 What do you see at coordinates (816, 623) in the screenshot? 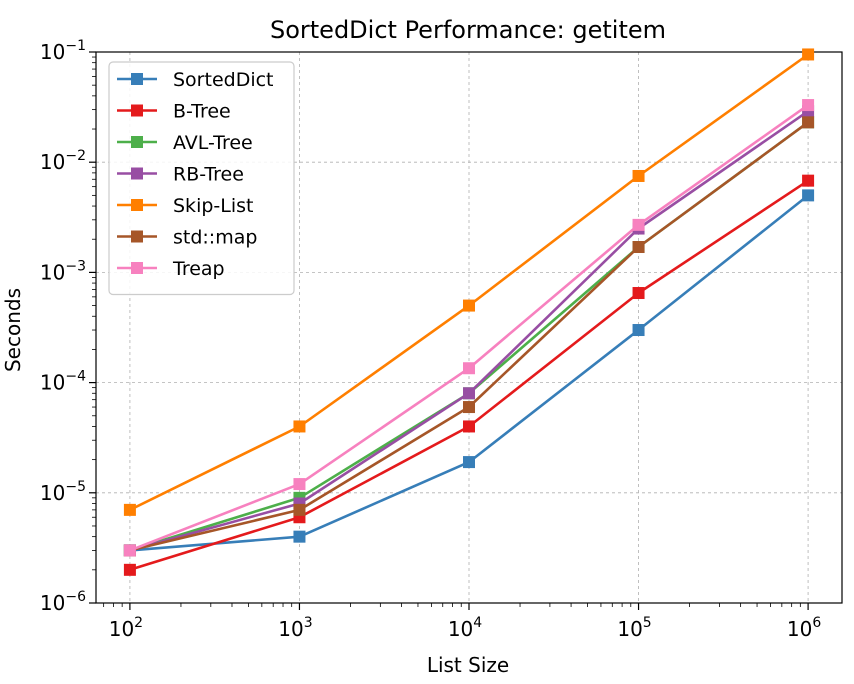
I see `x-tick-exponent: 6` at bounding box center [816, 623].